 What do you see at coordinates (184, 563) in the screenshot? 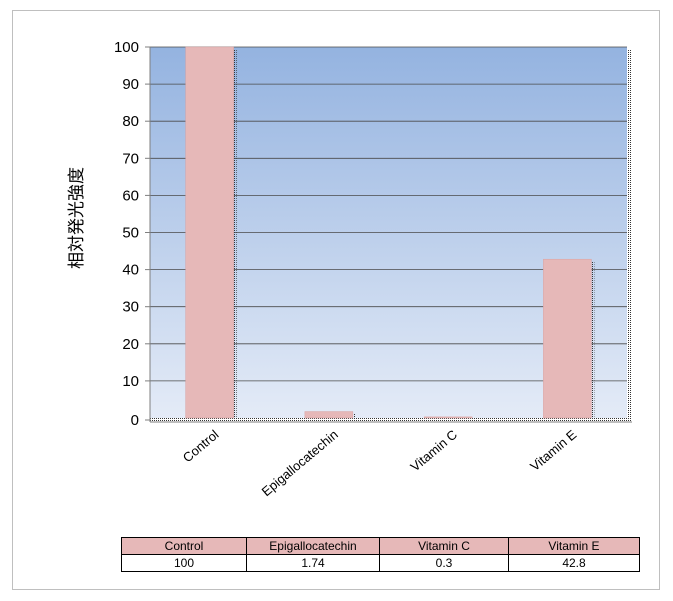
I see `table-cell: 100` at bounding box center [184, 563].